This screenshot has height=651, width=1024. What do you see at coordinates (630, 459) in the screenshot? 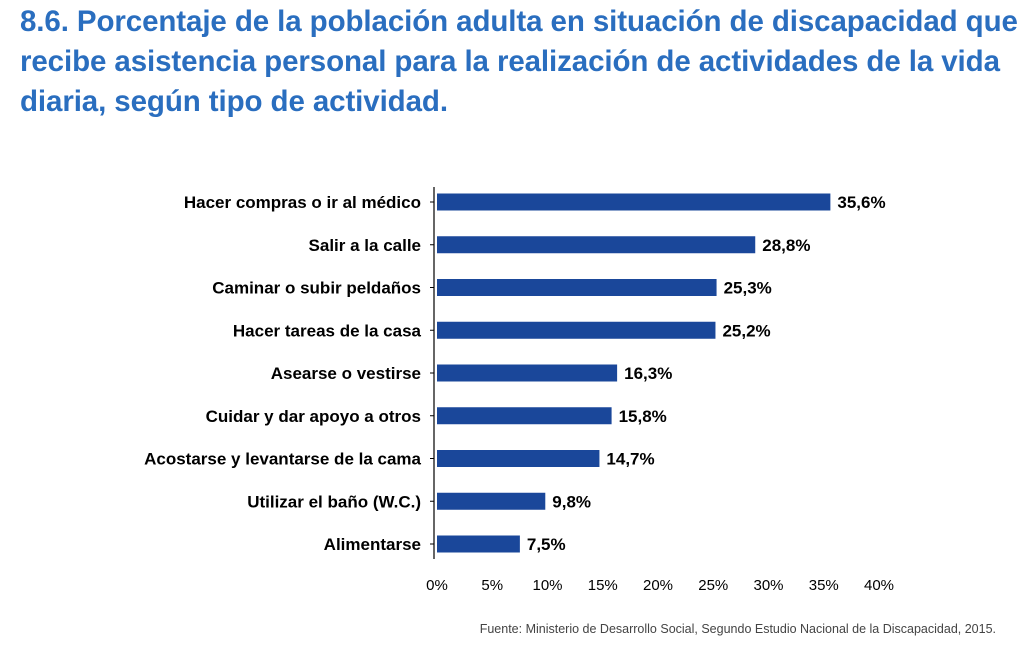
I see `value-label: 14,7%` at bounding box center [630, 459].